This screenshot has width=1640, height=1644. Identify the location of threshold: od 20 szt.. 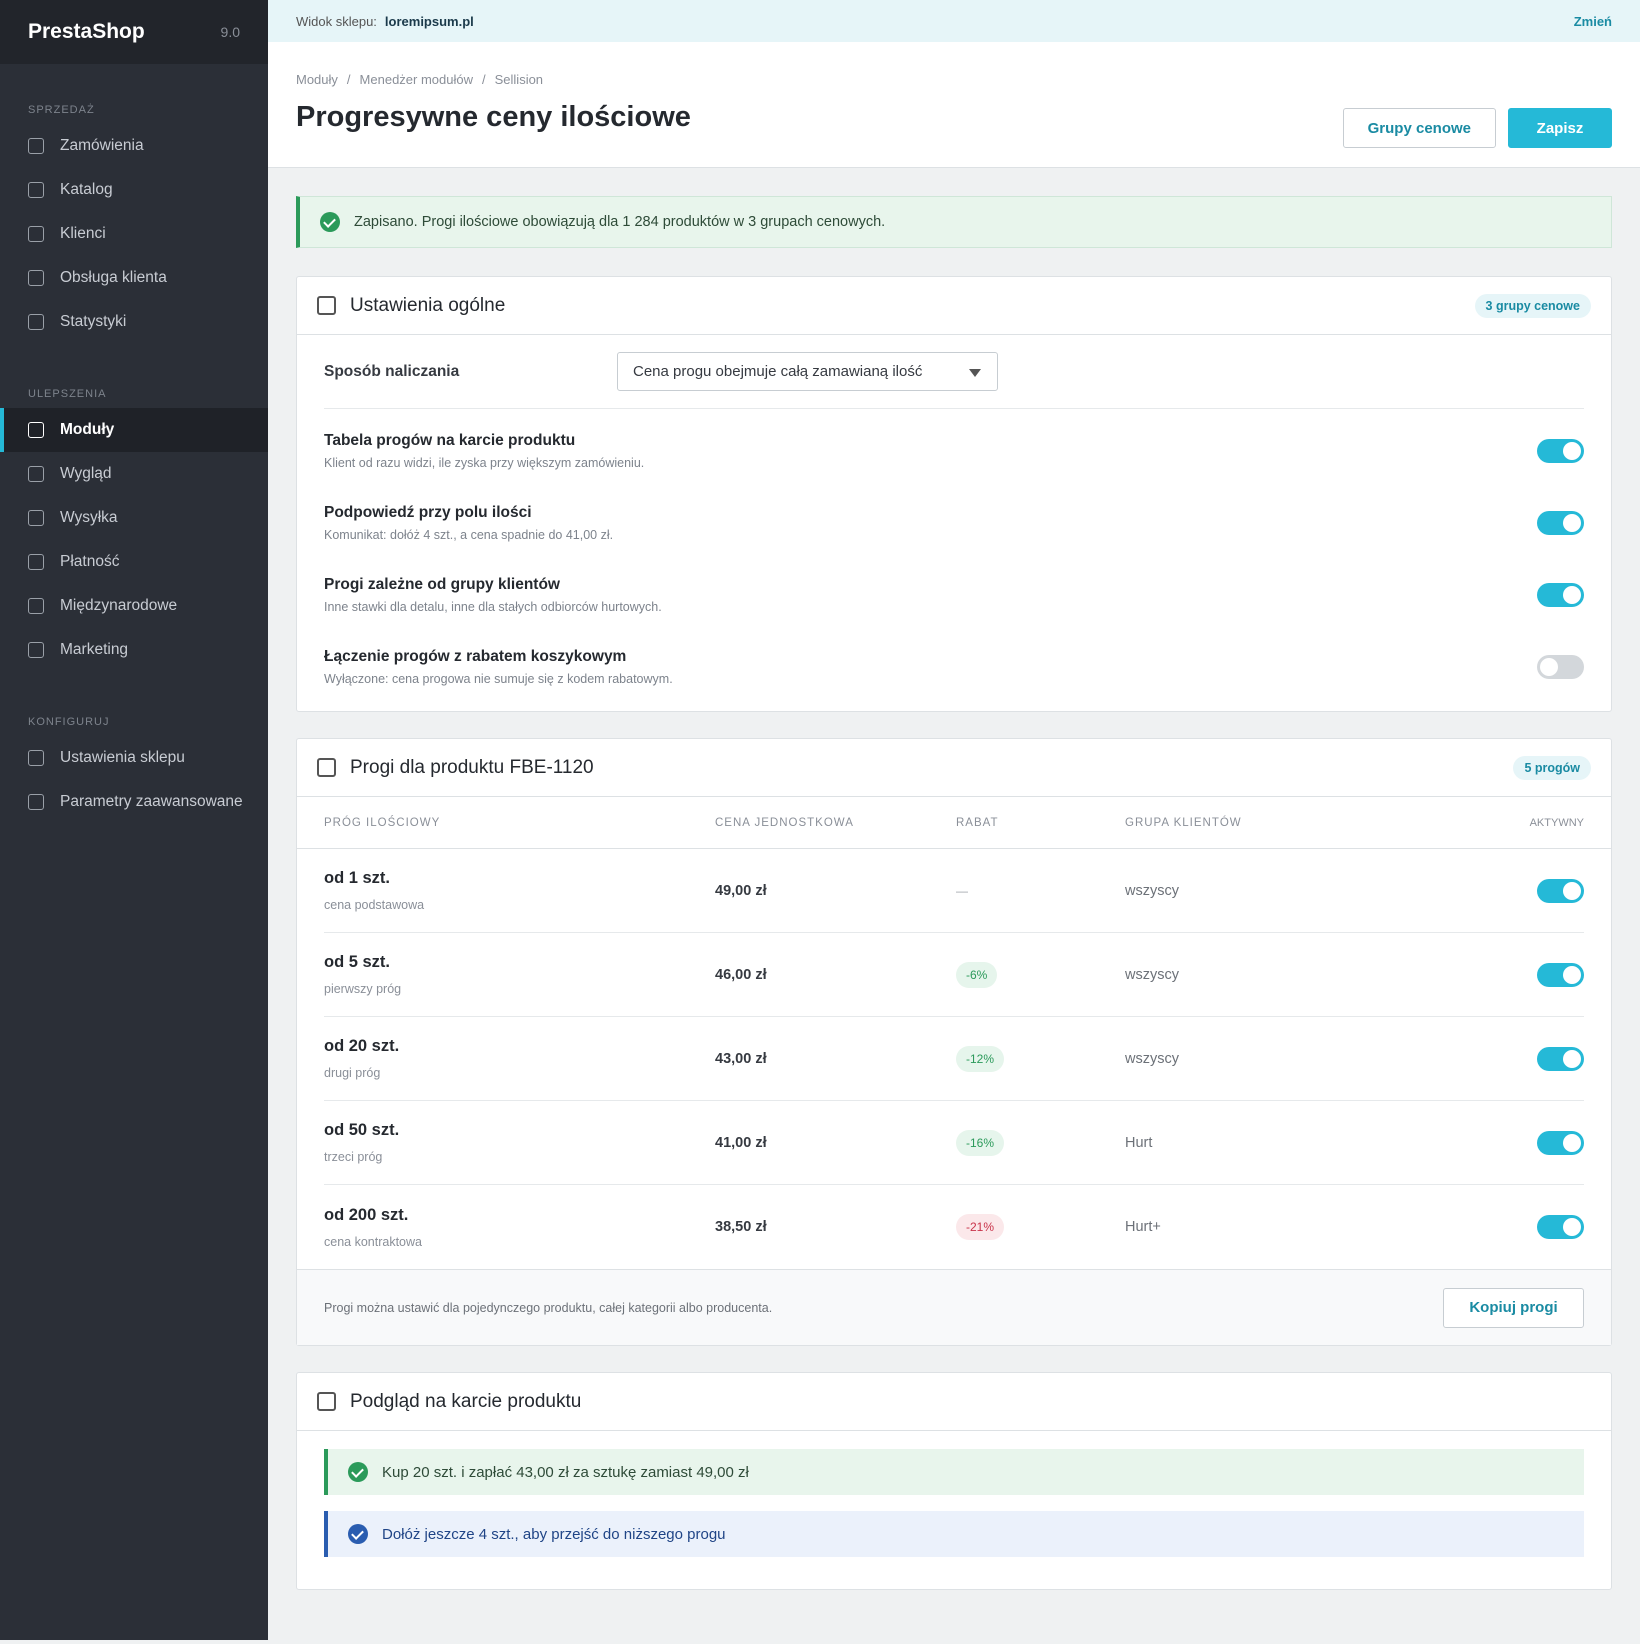
(362, 1046).